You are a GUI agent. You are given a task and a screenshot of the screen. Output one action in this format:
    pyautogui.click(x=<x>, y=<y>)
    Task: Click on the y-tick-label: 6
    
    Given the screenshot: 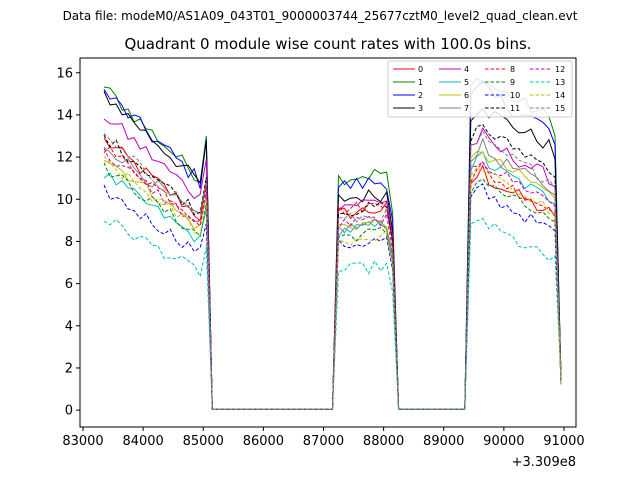 What is the action you would take?
    pyautogui.click(x=69, y=284)
    